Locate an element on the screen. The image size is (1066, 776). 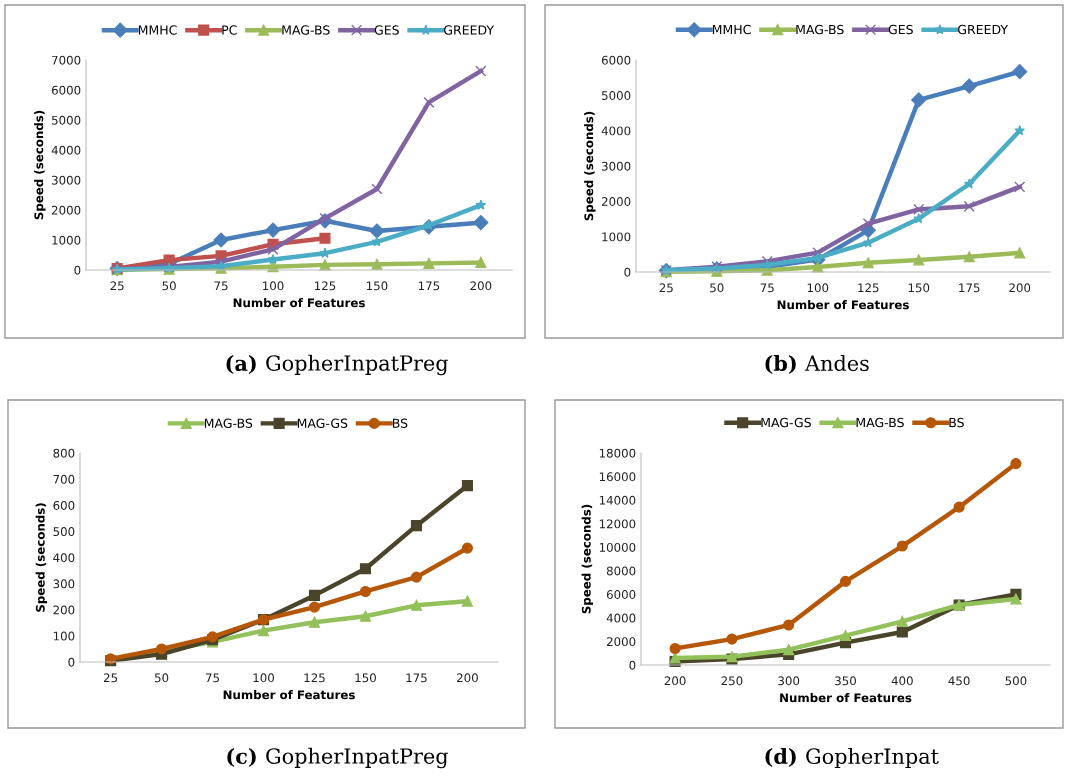
text: (d) GopherInpat is located at coordinates (852, 758).